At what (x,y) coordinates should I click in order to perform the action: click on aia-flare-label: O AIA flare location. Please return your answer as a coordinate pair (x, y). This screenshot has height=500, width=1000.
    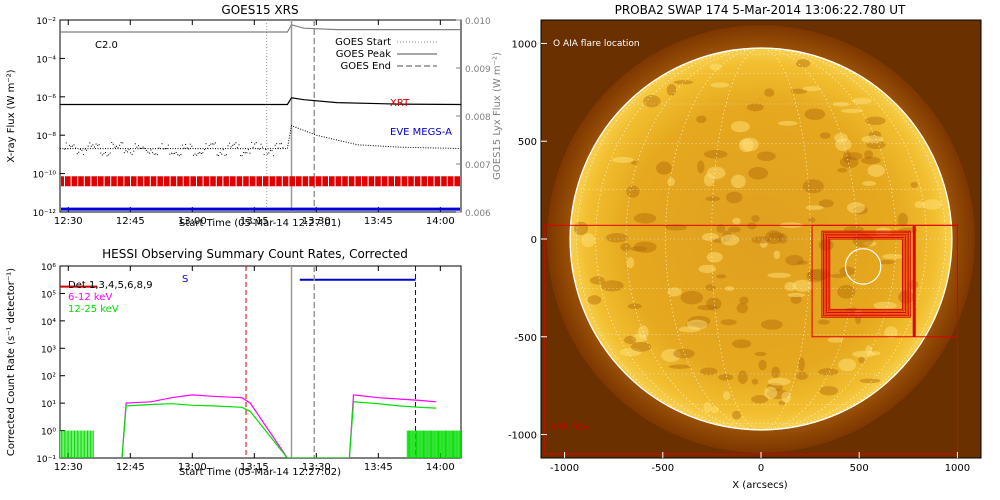
    Looking at the image, I should click on (596, 44).